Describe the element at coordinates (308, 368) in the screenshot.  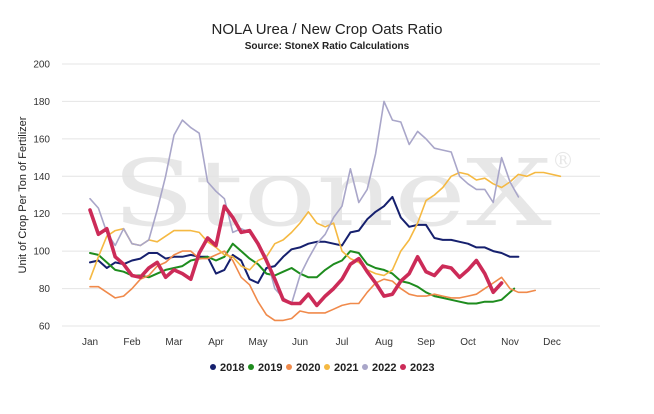
I see `legend-label-2020: 2020` at that location.